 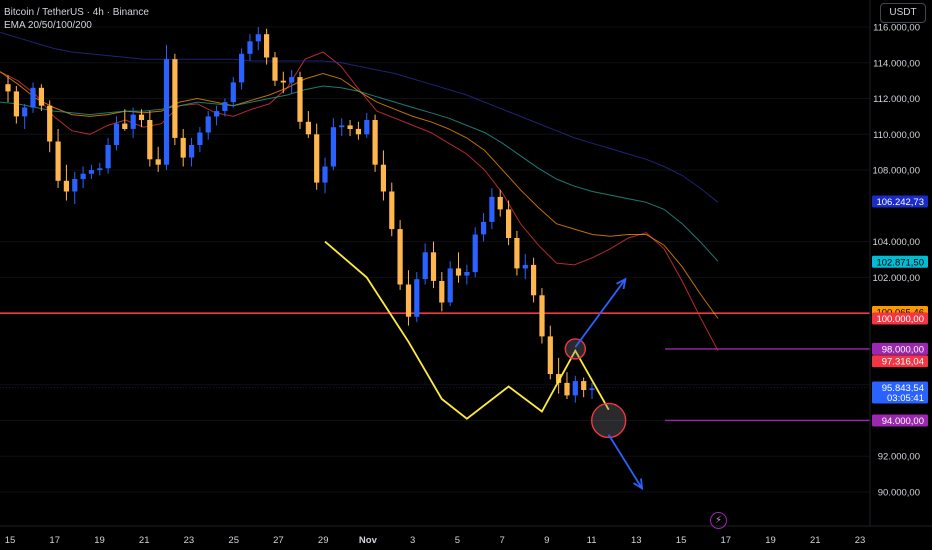 I want to click on price-tick-label: 104.000,00, so click(x=896, y=242).